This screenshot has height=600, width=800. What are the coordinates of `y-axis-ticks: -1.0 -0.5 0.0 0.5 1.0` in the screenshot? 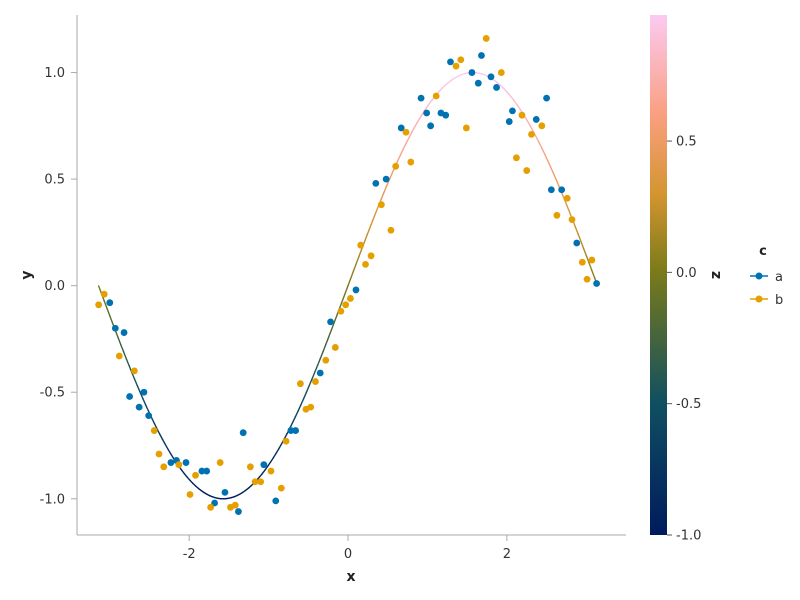 It's located at (58, 286).